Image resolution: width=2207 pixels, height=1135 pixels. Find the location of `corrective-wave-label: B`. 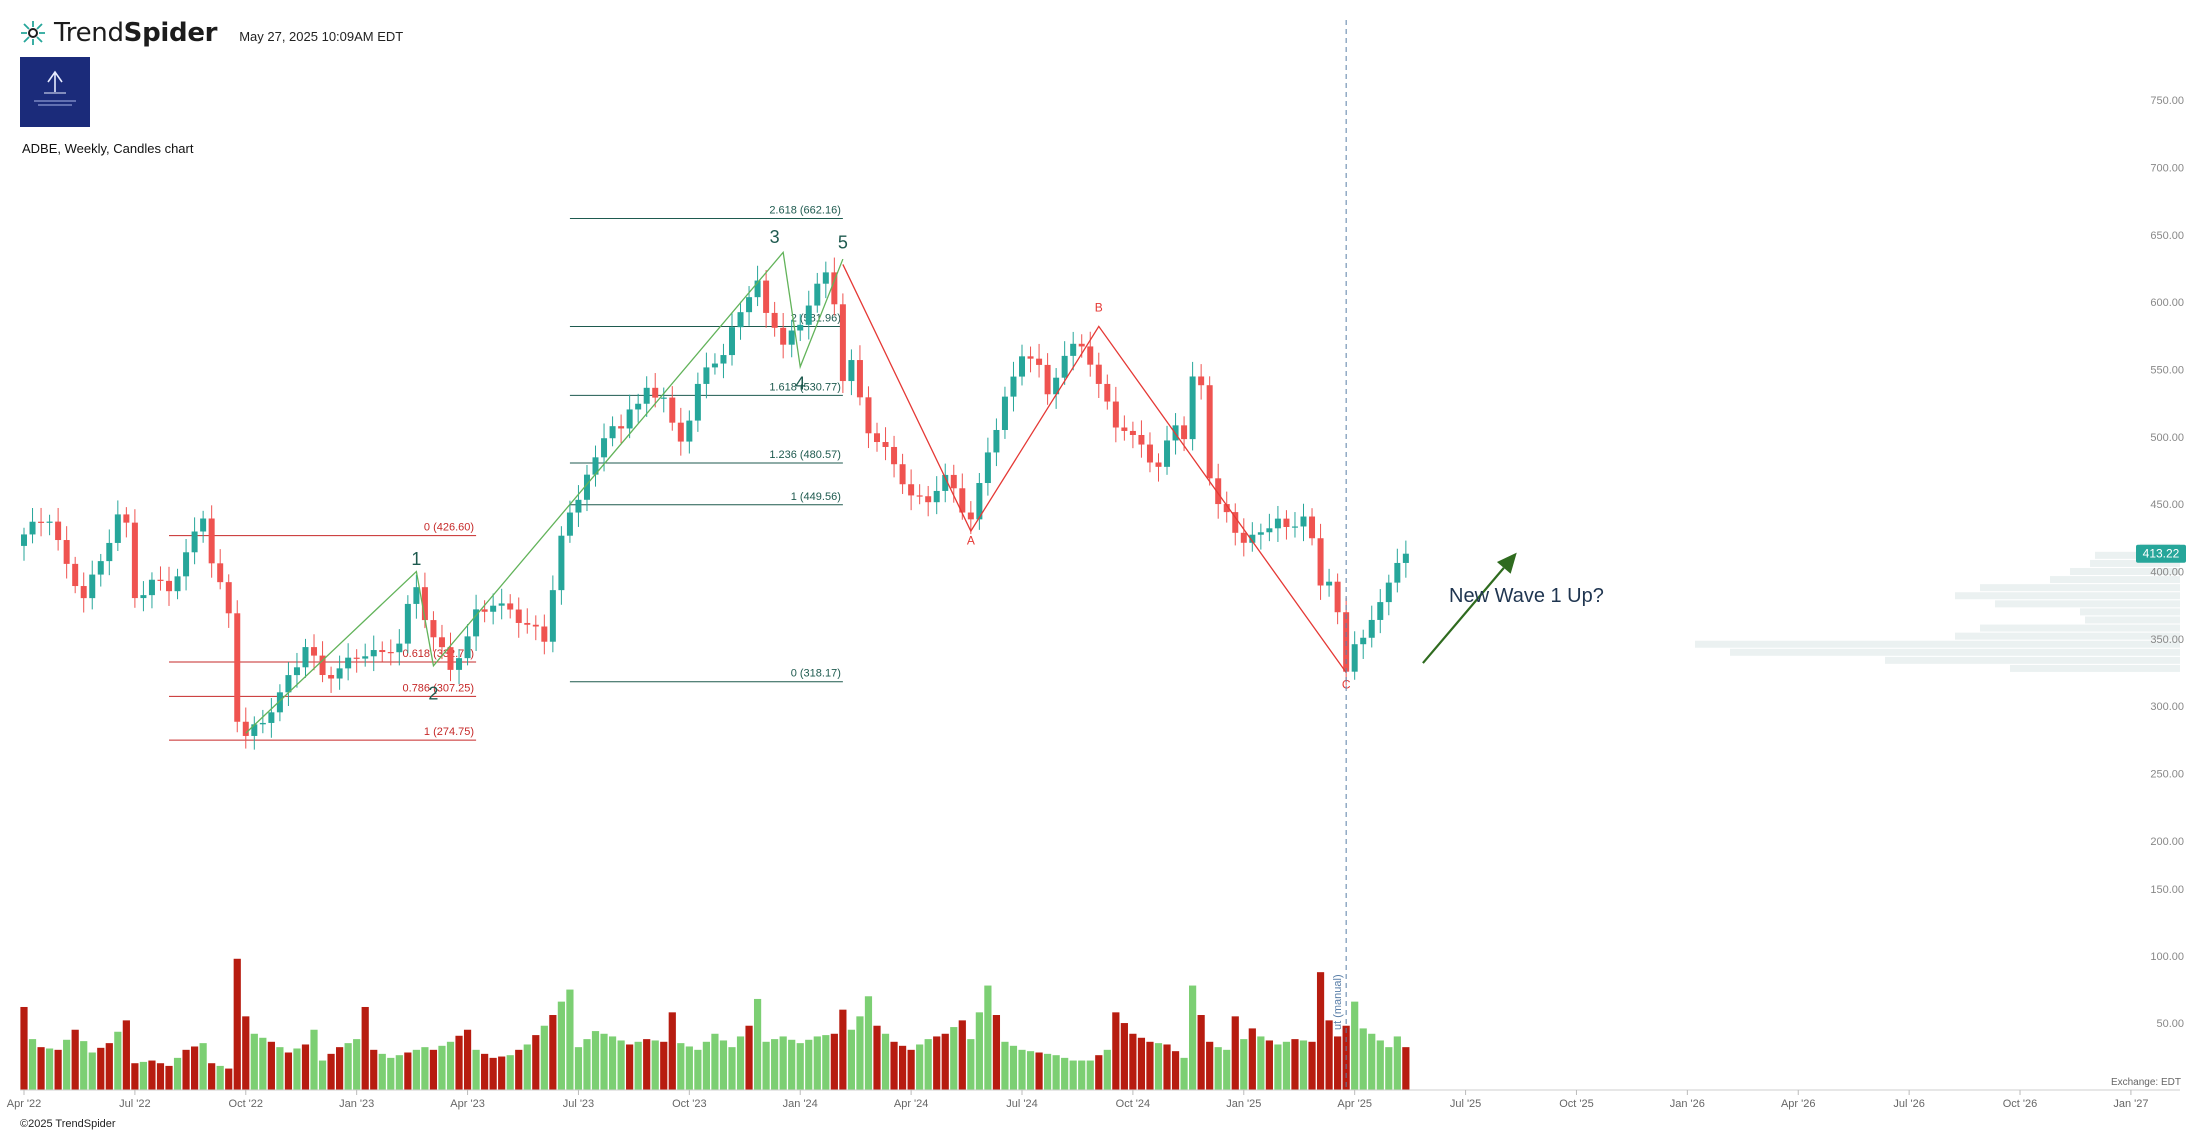

corrective-wave-label: B is located at coordinates (1099, 308).